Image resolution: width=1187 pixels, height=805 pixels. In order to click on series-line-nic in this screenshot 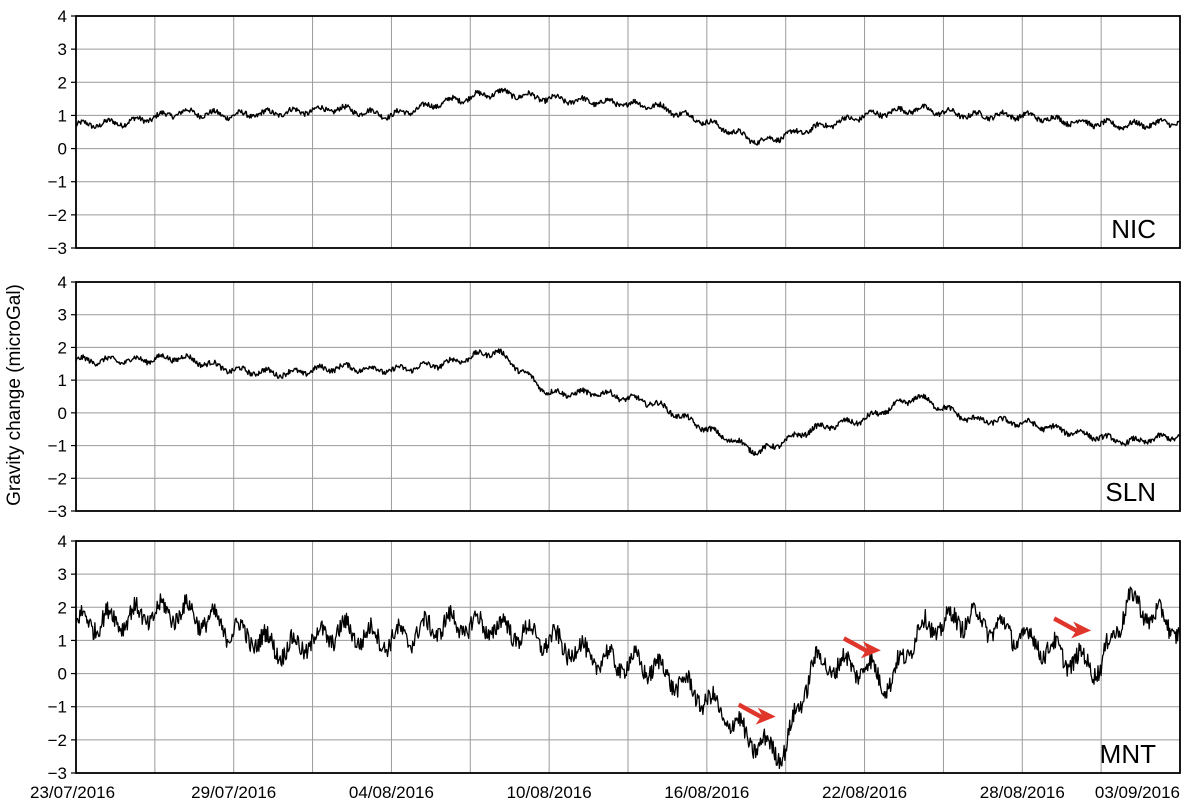, I will do `click(628, 116)`.